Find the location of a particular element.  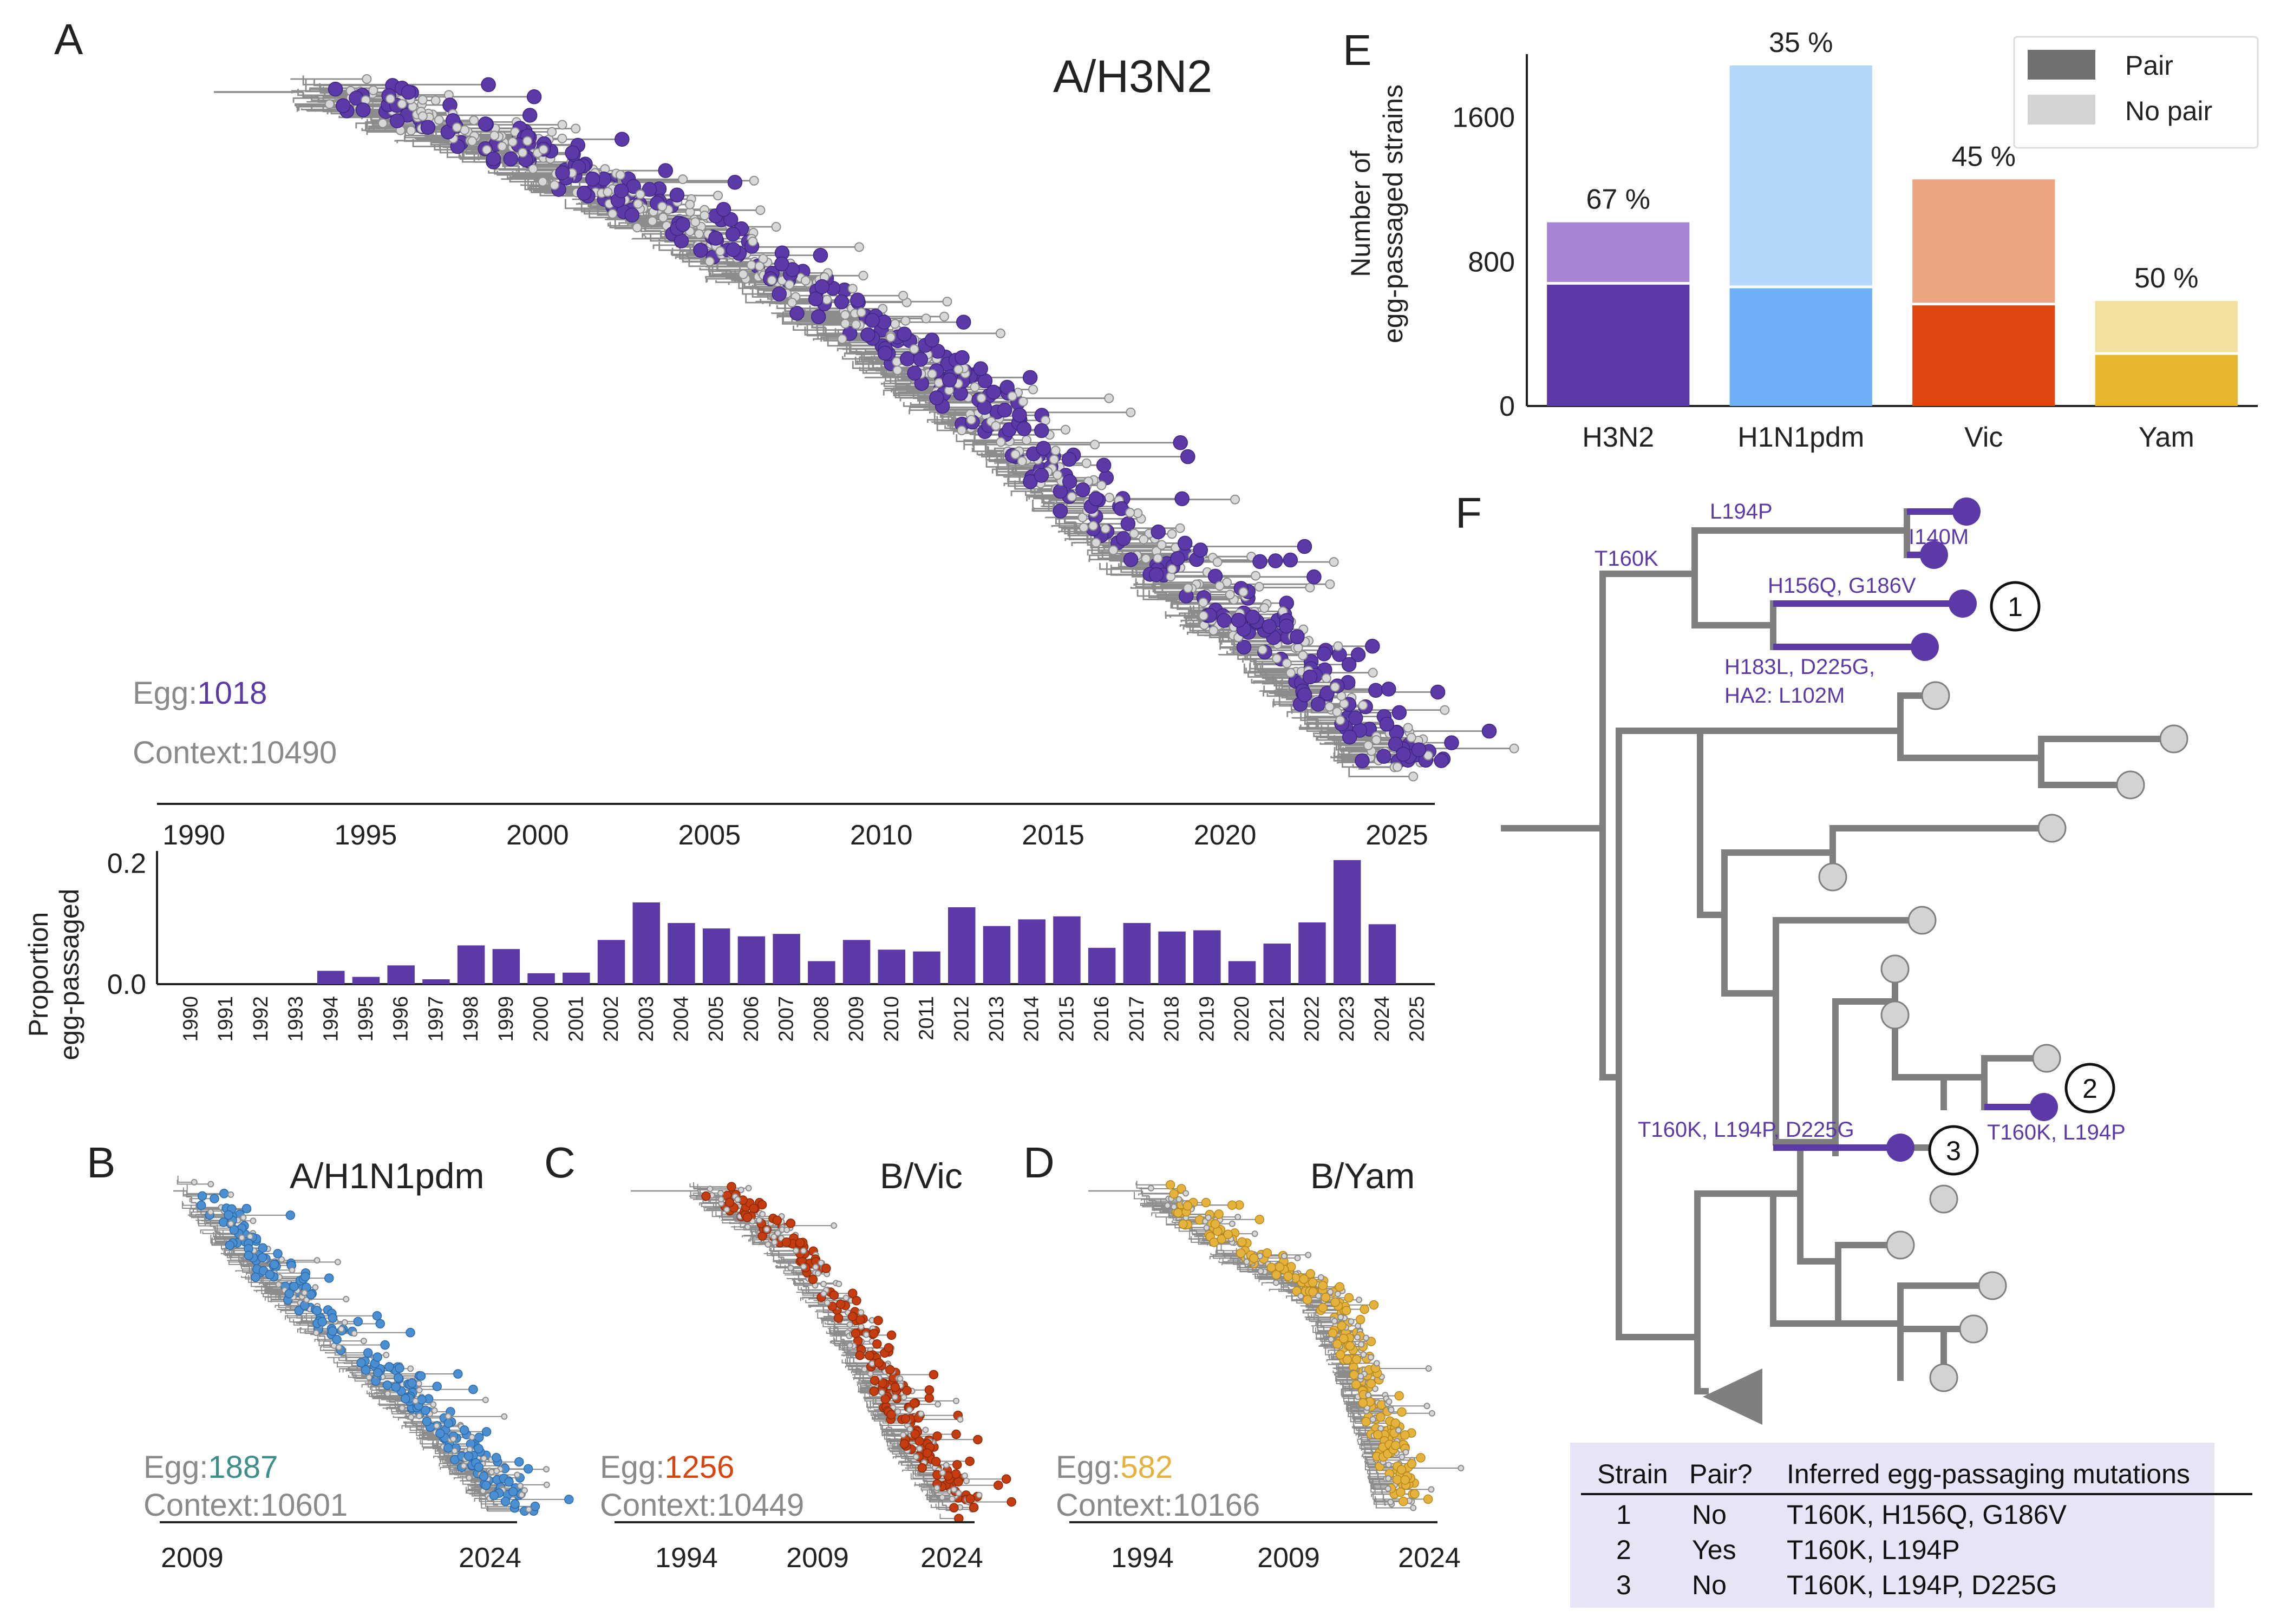

tree-side-branches is located at coordinates (373, 1343).